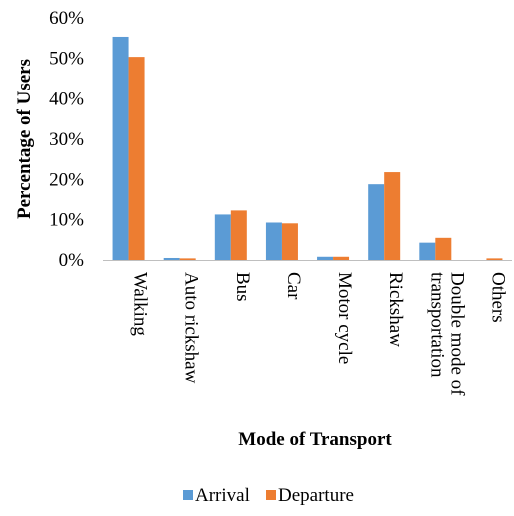 The image size is (514, 516). I want to click on legend-label-departure: Departure, so click(316, 495).